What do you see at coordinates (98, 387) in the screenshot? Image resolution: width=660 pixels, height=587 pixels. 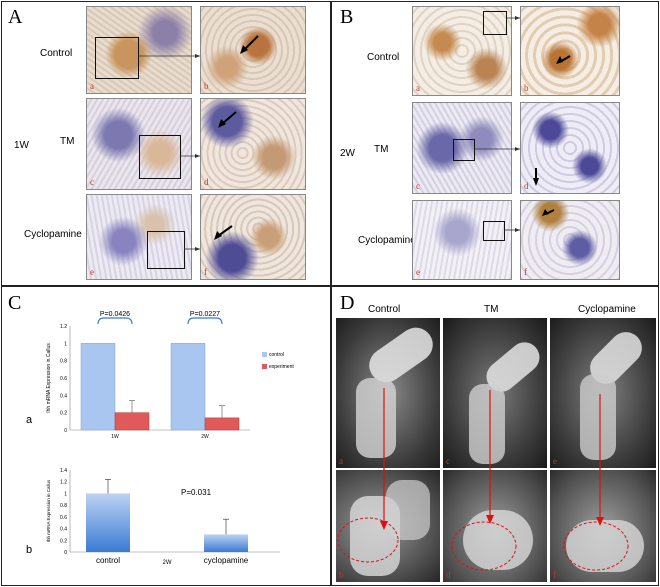 I see `bar-control-1W` at bounding box center [98, 387].